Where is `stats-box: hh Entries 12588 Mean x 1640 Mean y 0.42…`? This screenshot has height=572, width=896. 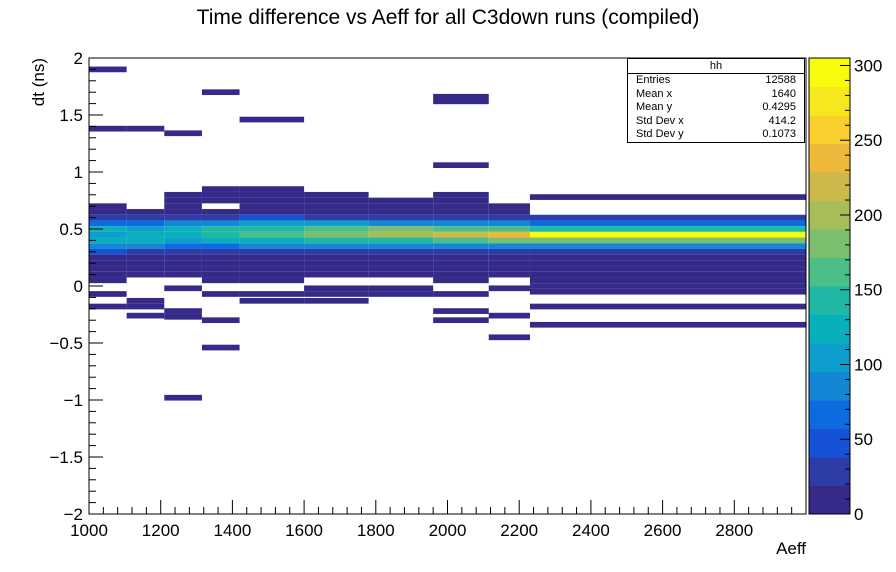
stats-box: hh Entries 12588 Mean x 1640 Mean y 0.42… is located at coordinates (716, 100).